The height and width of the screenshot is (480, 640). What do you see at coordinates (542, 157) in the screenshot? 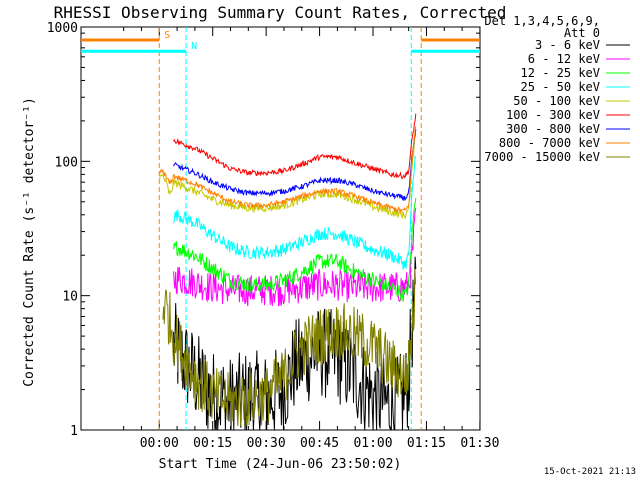
I see `legend-entry: 7000 - 15000 keV` at bounding box center [542, 157].